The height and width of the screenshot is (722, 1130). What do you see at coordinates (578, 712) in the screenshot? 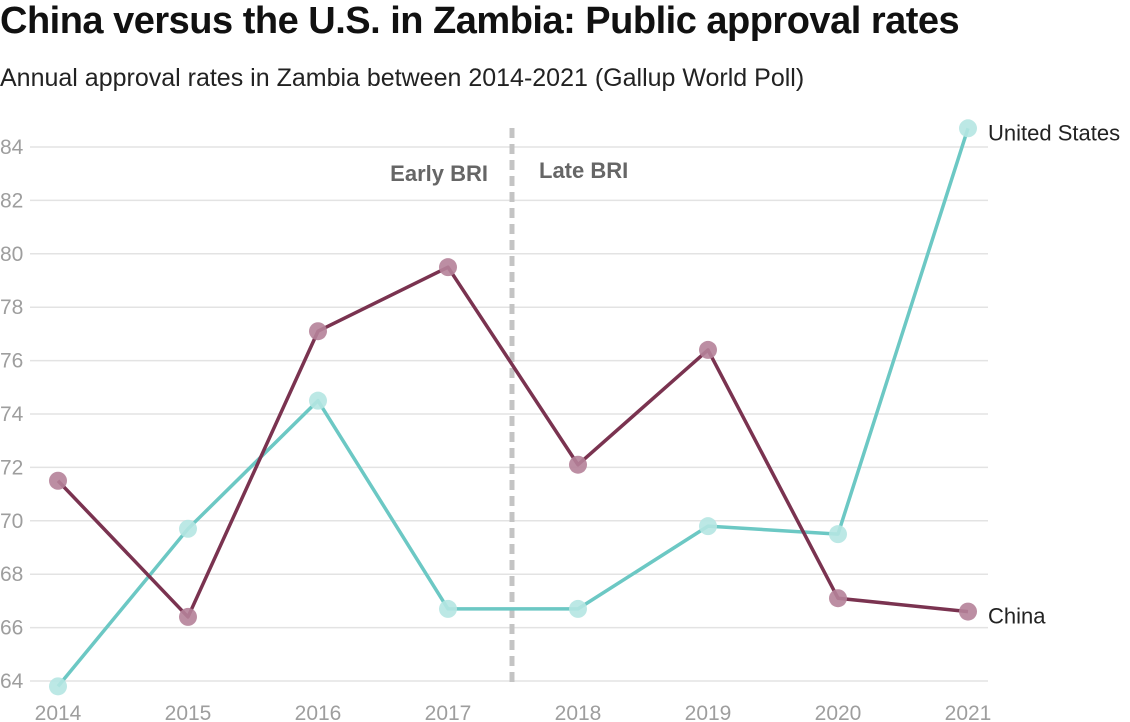
I see `x-tick-label-2018: 2018` at bounding box center [578, 712].